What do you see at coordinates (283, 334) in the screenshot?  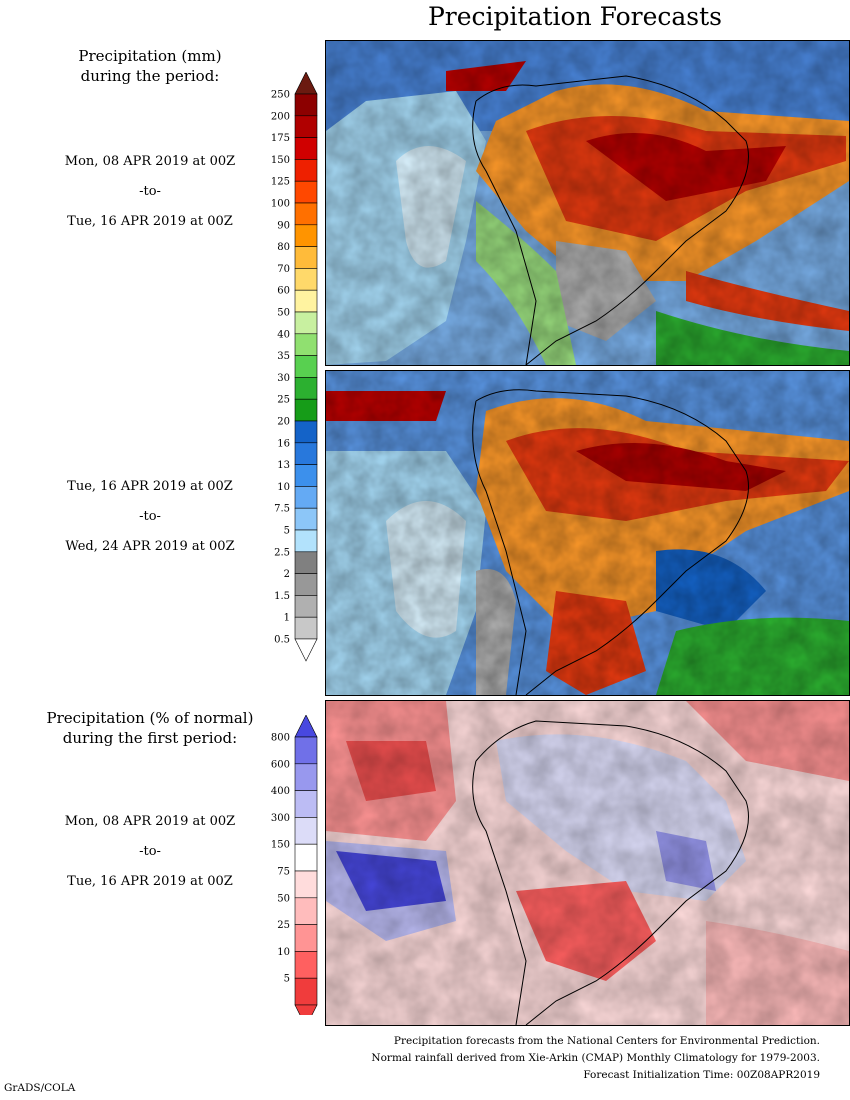 I see `legend_mm-tick-label: 40` at bounding box center [283, 334].